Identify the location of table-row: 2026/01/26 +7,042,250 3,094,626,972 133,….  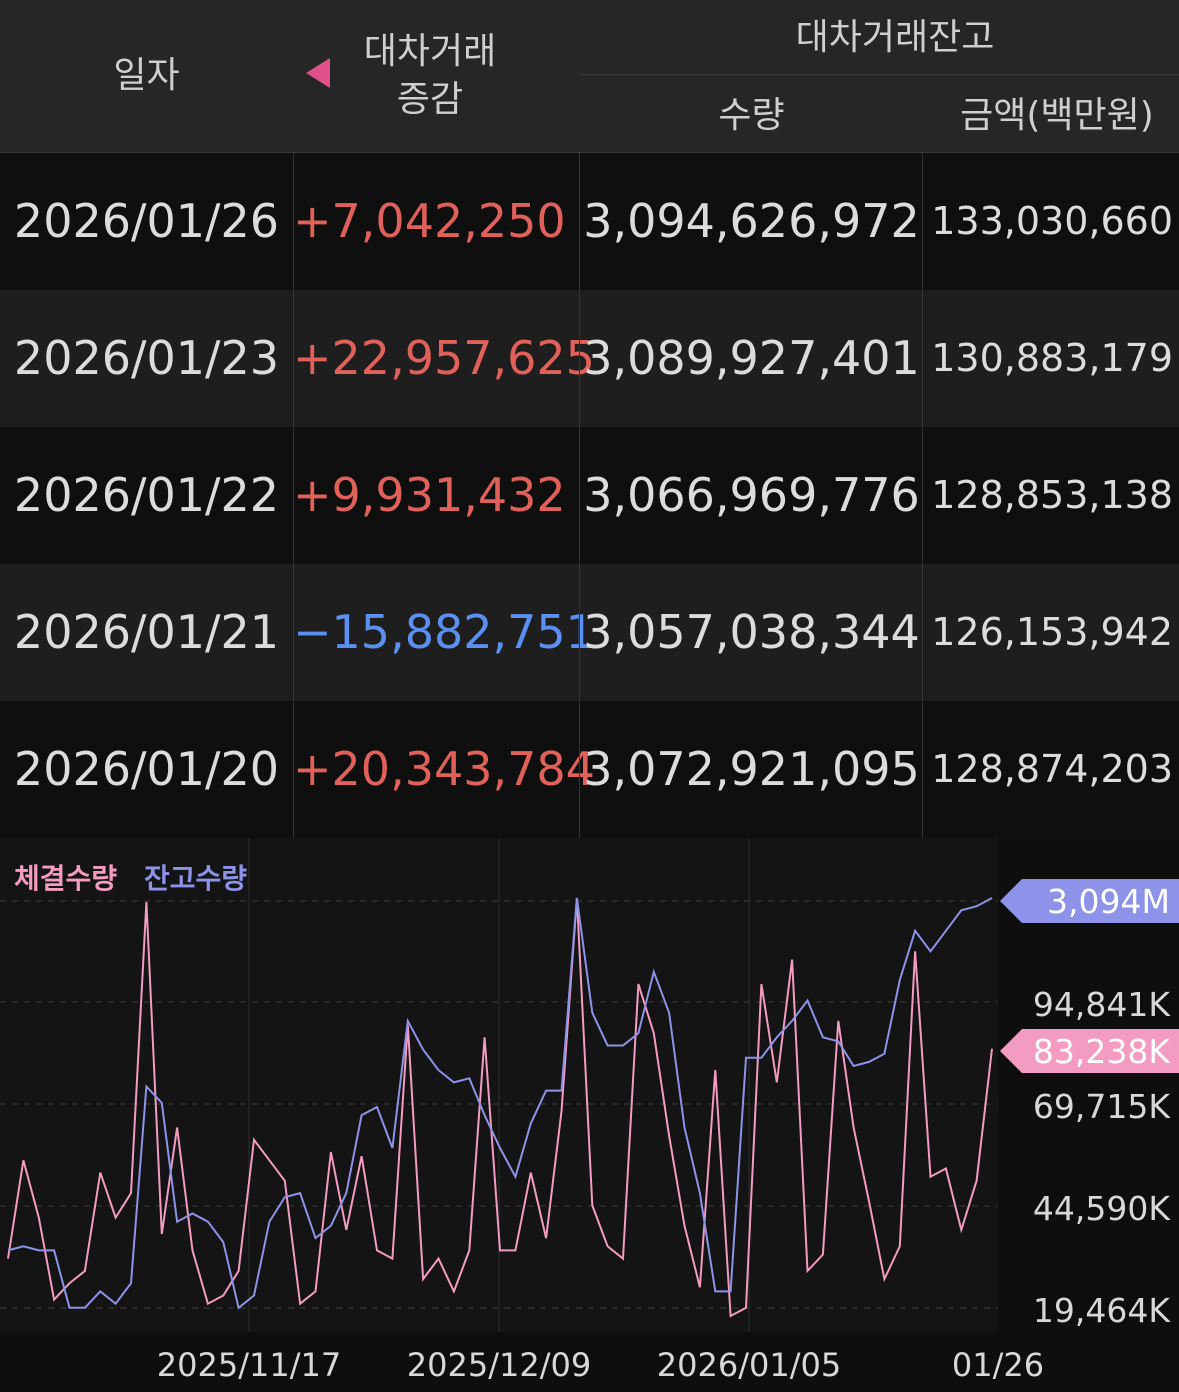
(589, 222).